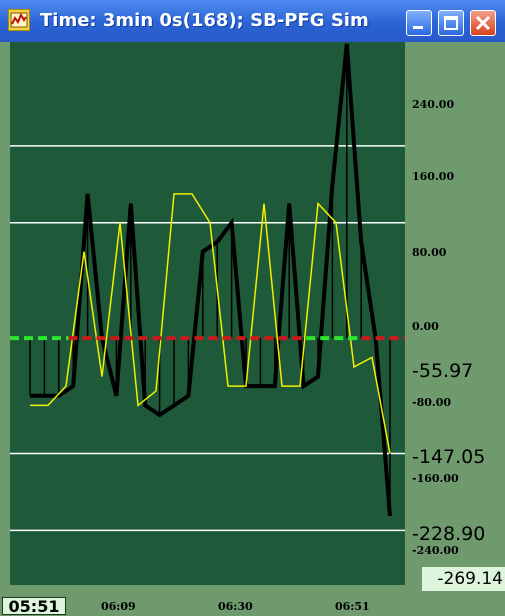 This screenshot has width=505, height=616. Describe the element at coordinates (442, 371) in the screenshot. I see `marker-value-label: -55.97` at that location.